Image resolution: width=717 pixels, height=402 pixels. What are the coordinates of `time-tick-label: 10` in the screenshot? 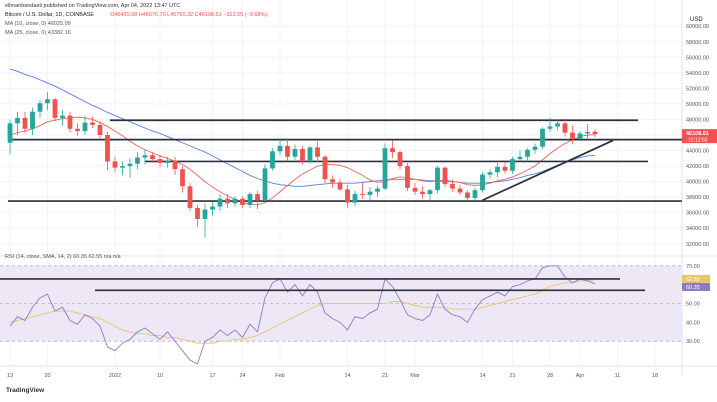 It's located at (160, 376).